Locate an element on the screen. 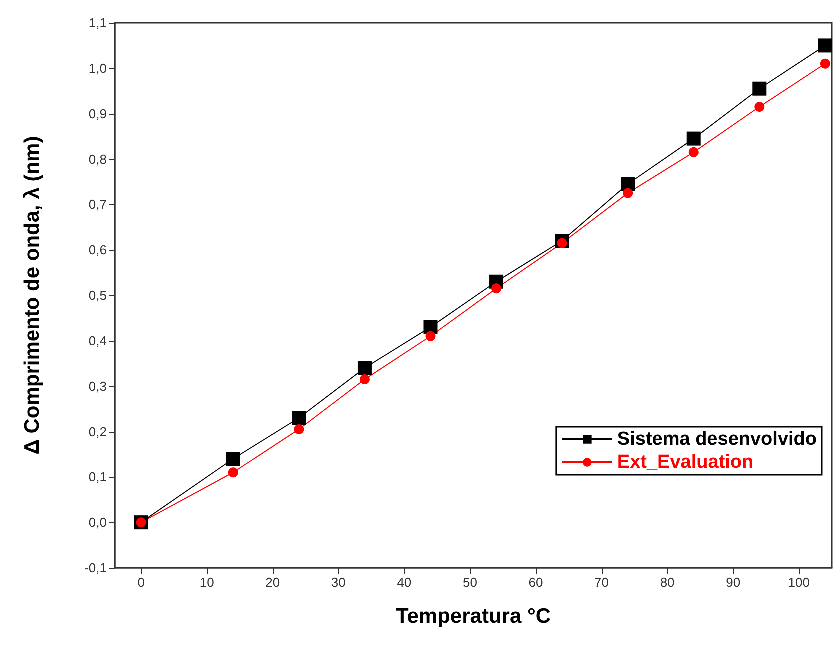 This screenshot has width=836, height=655. x-tick-label: 80 is located at coordinates (667, 582).